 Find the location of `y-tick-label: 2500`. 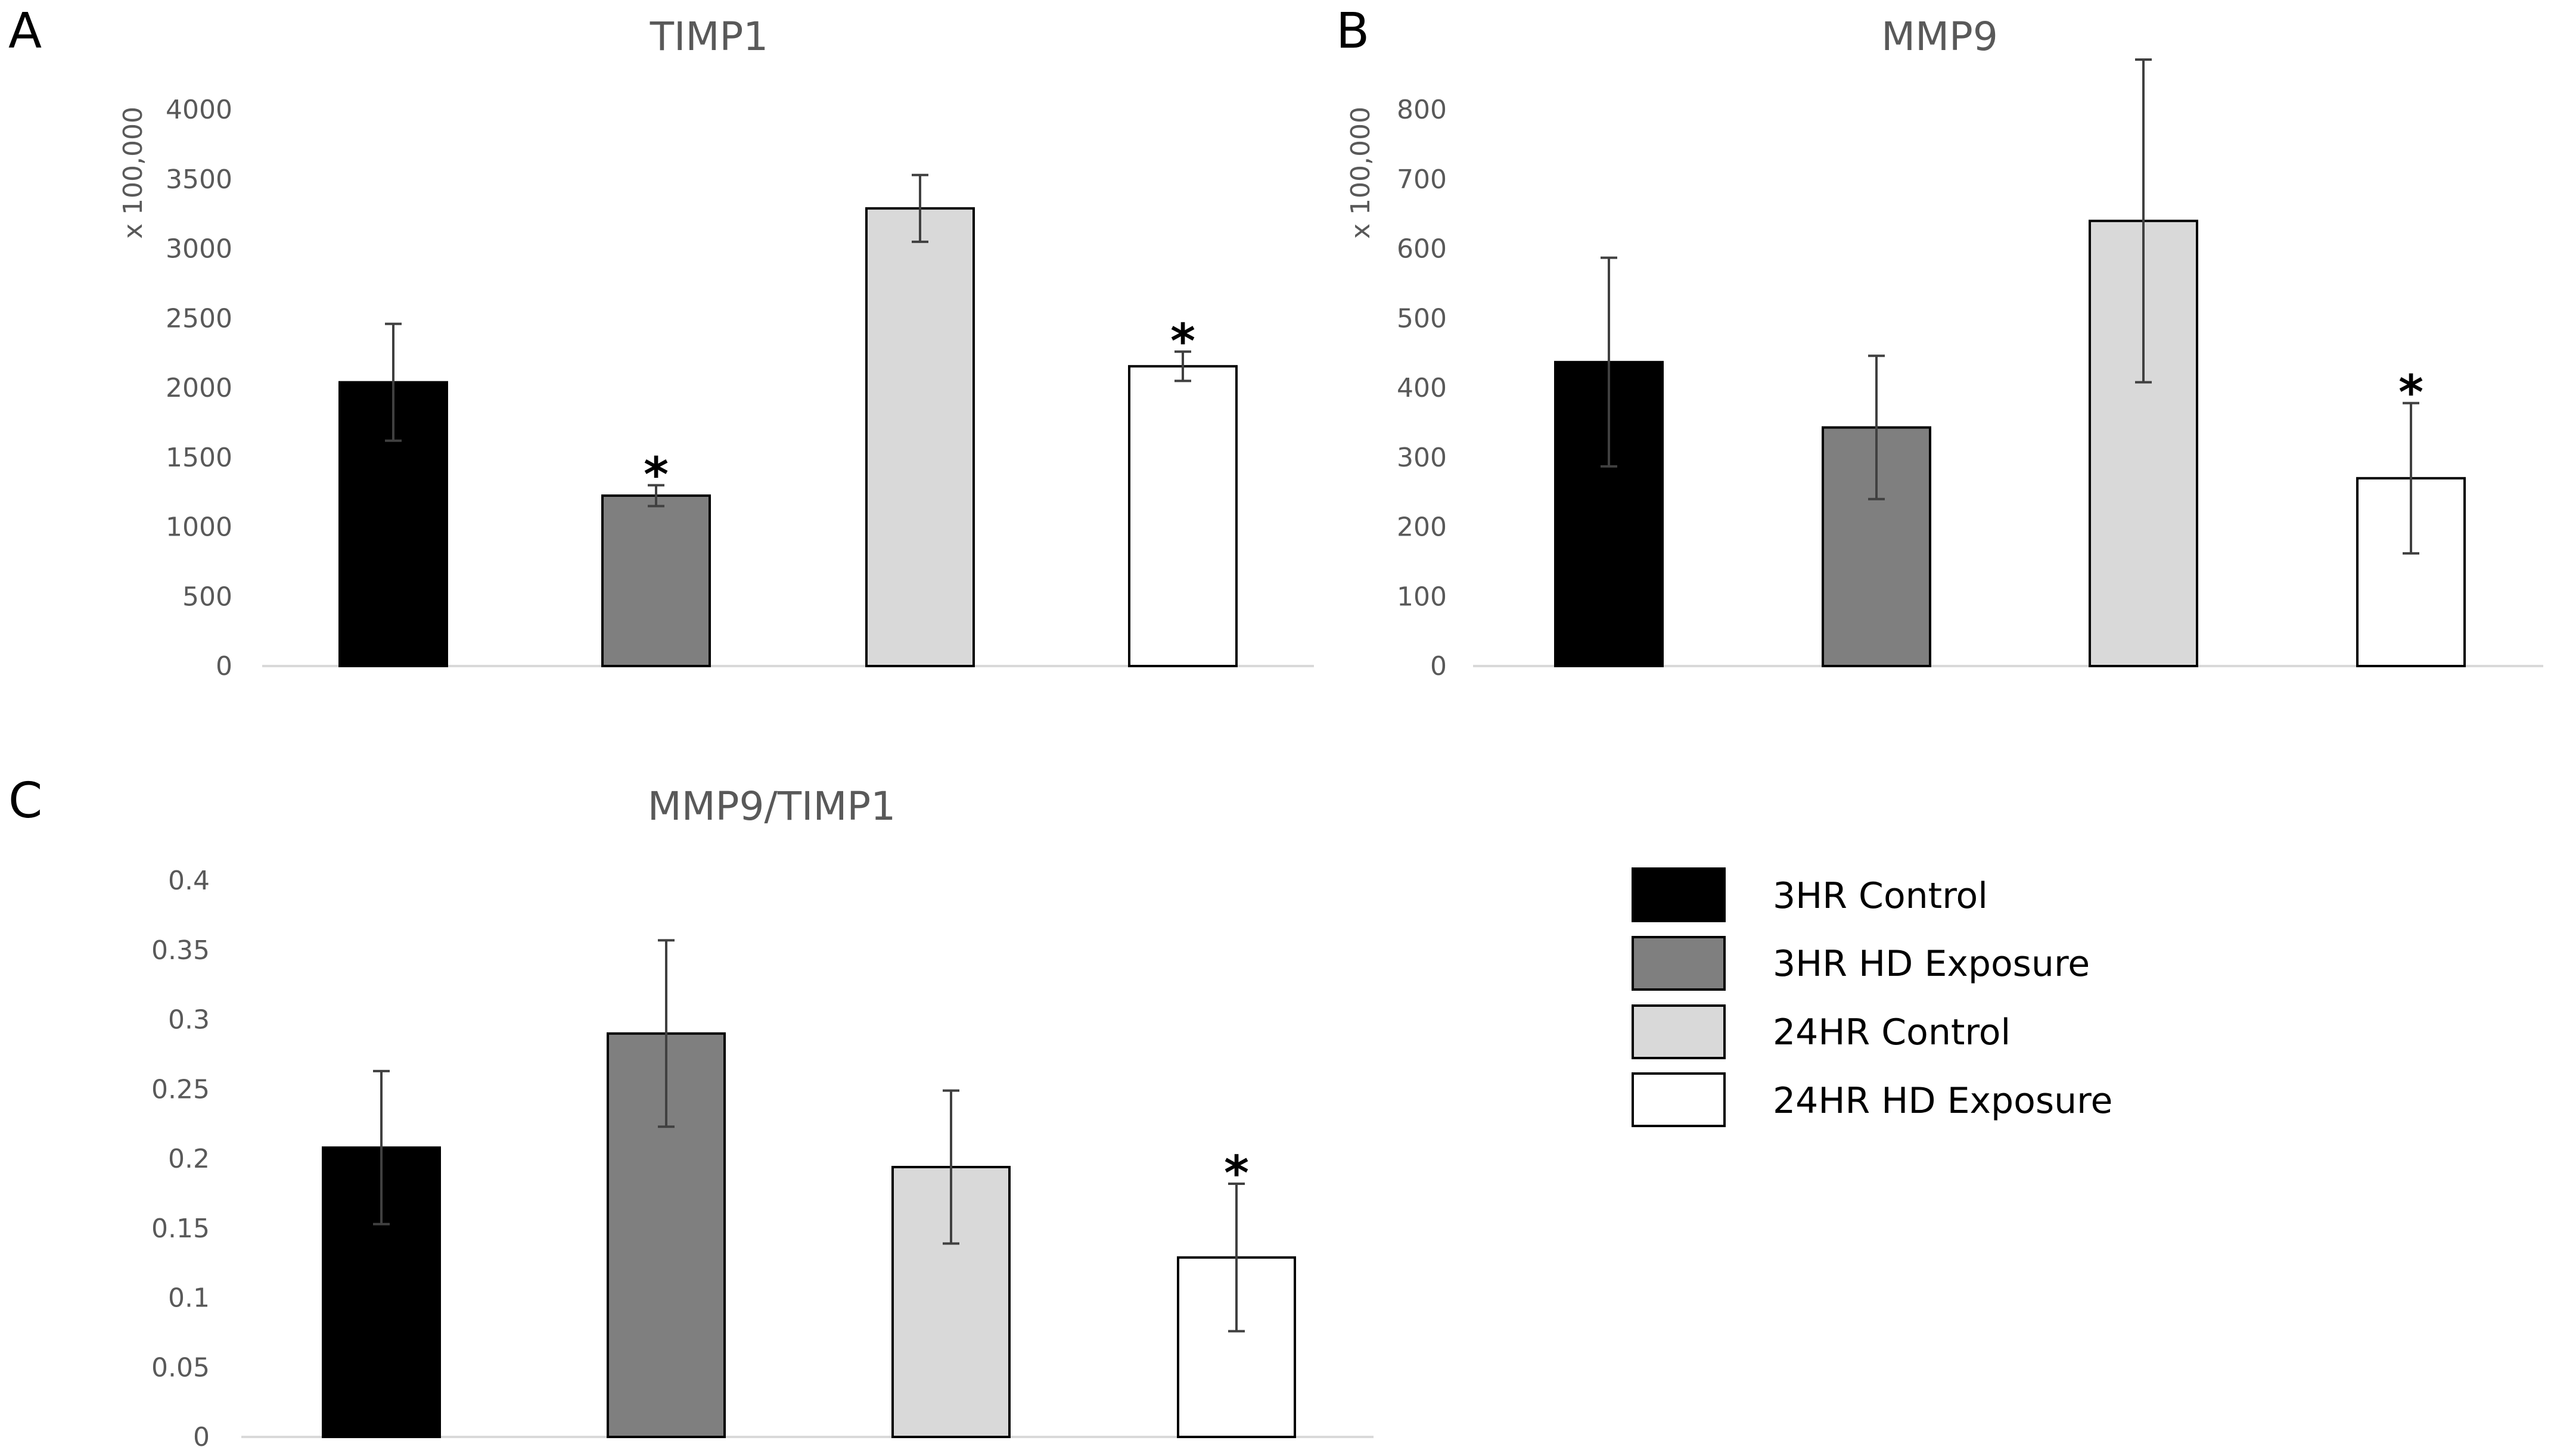

y-tick-label: 2500 is located at coordinates (199, 318).